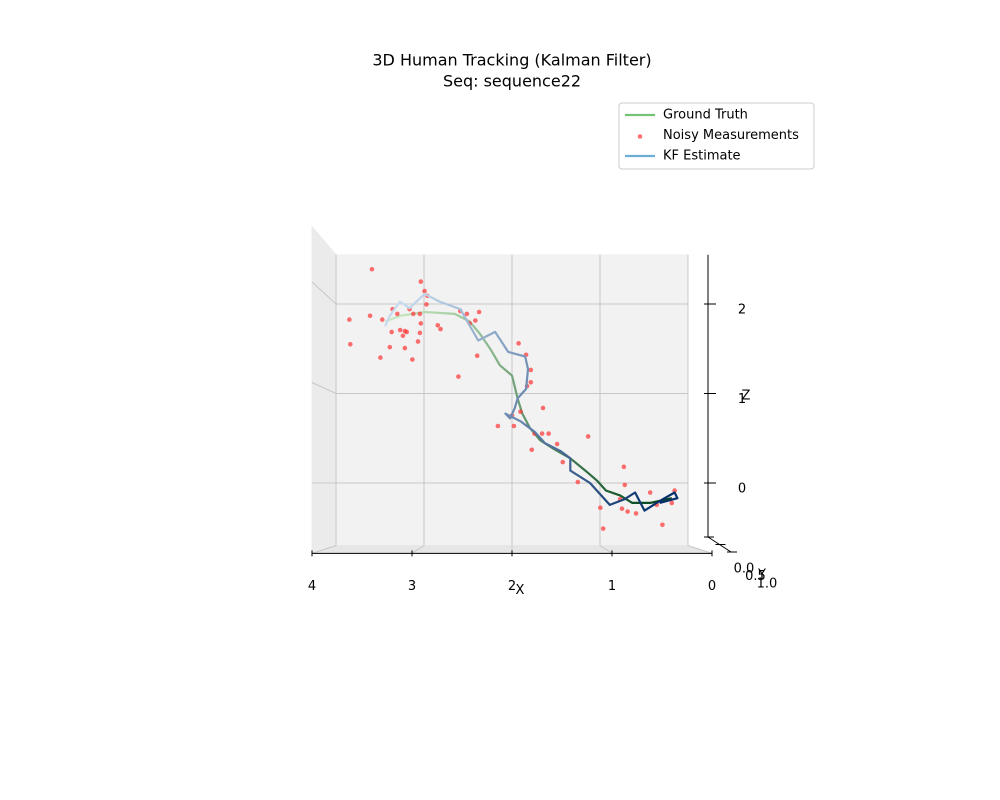 This screenshot has width=1000, height=800. What do you see at coordinates (412, 586) in the screenshot?
I see `x-tick-label: 3` at bounding box center [412, 586].